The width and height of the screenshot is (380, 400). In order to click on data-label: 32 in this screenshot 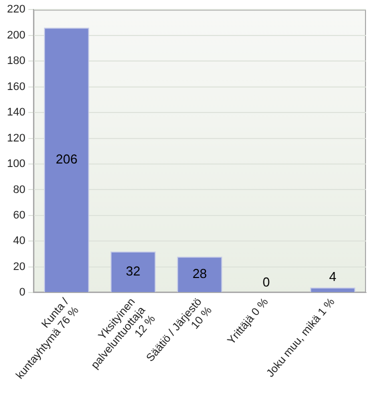, I will do `click(133, 270)`.